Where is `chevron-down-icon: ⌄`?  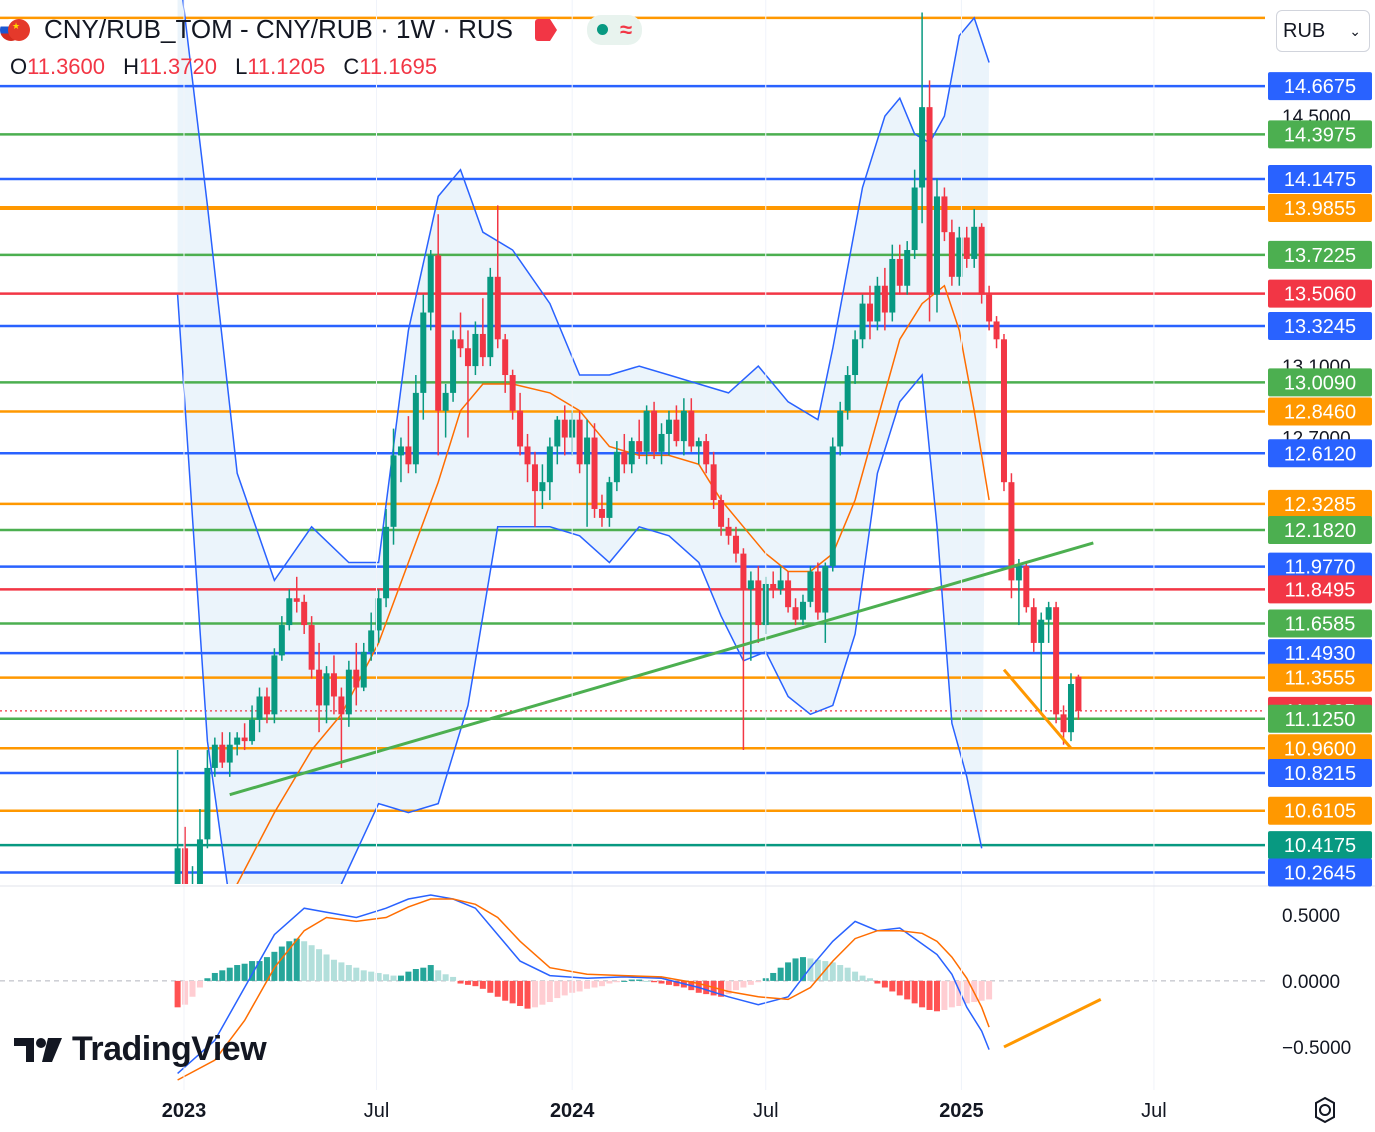 chevron-down-icon: ⌄ is located at coordinates (1355, 30).